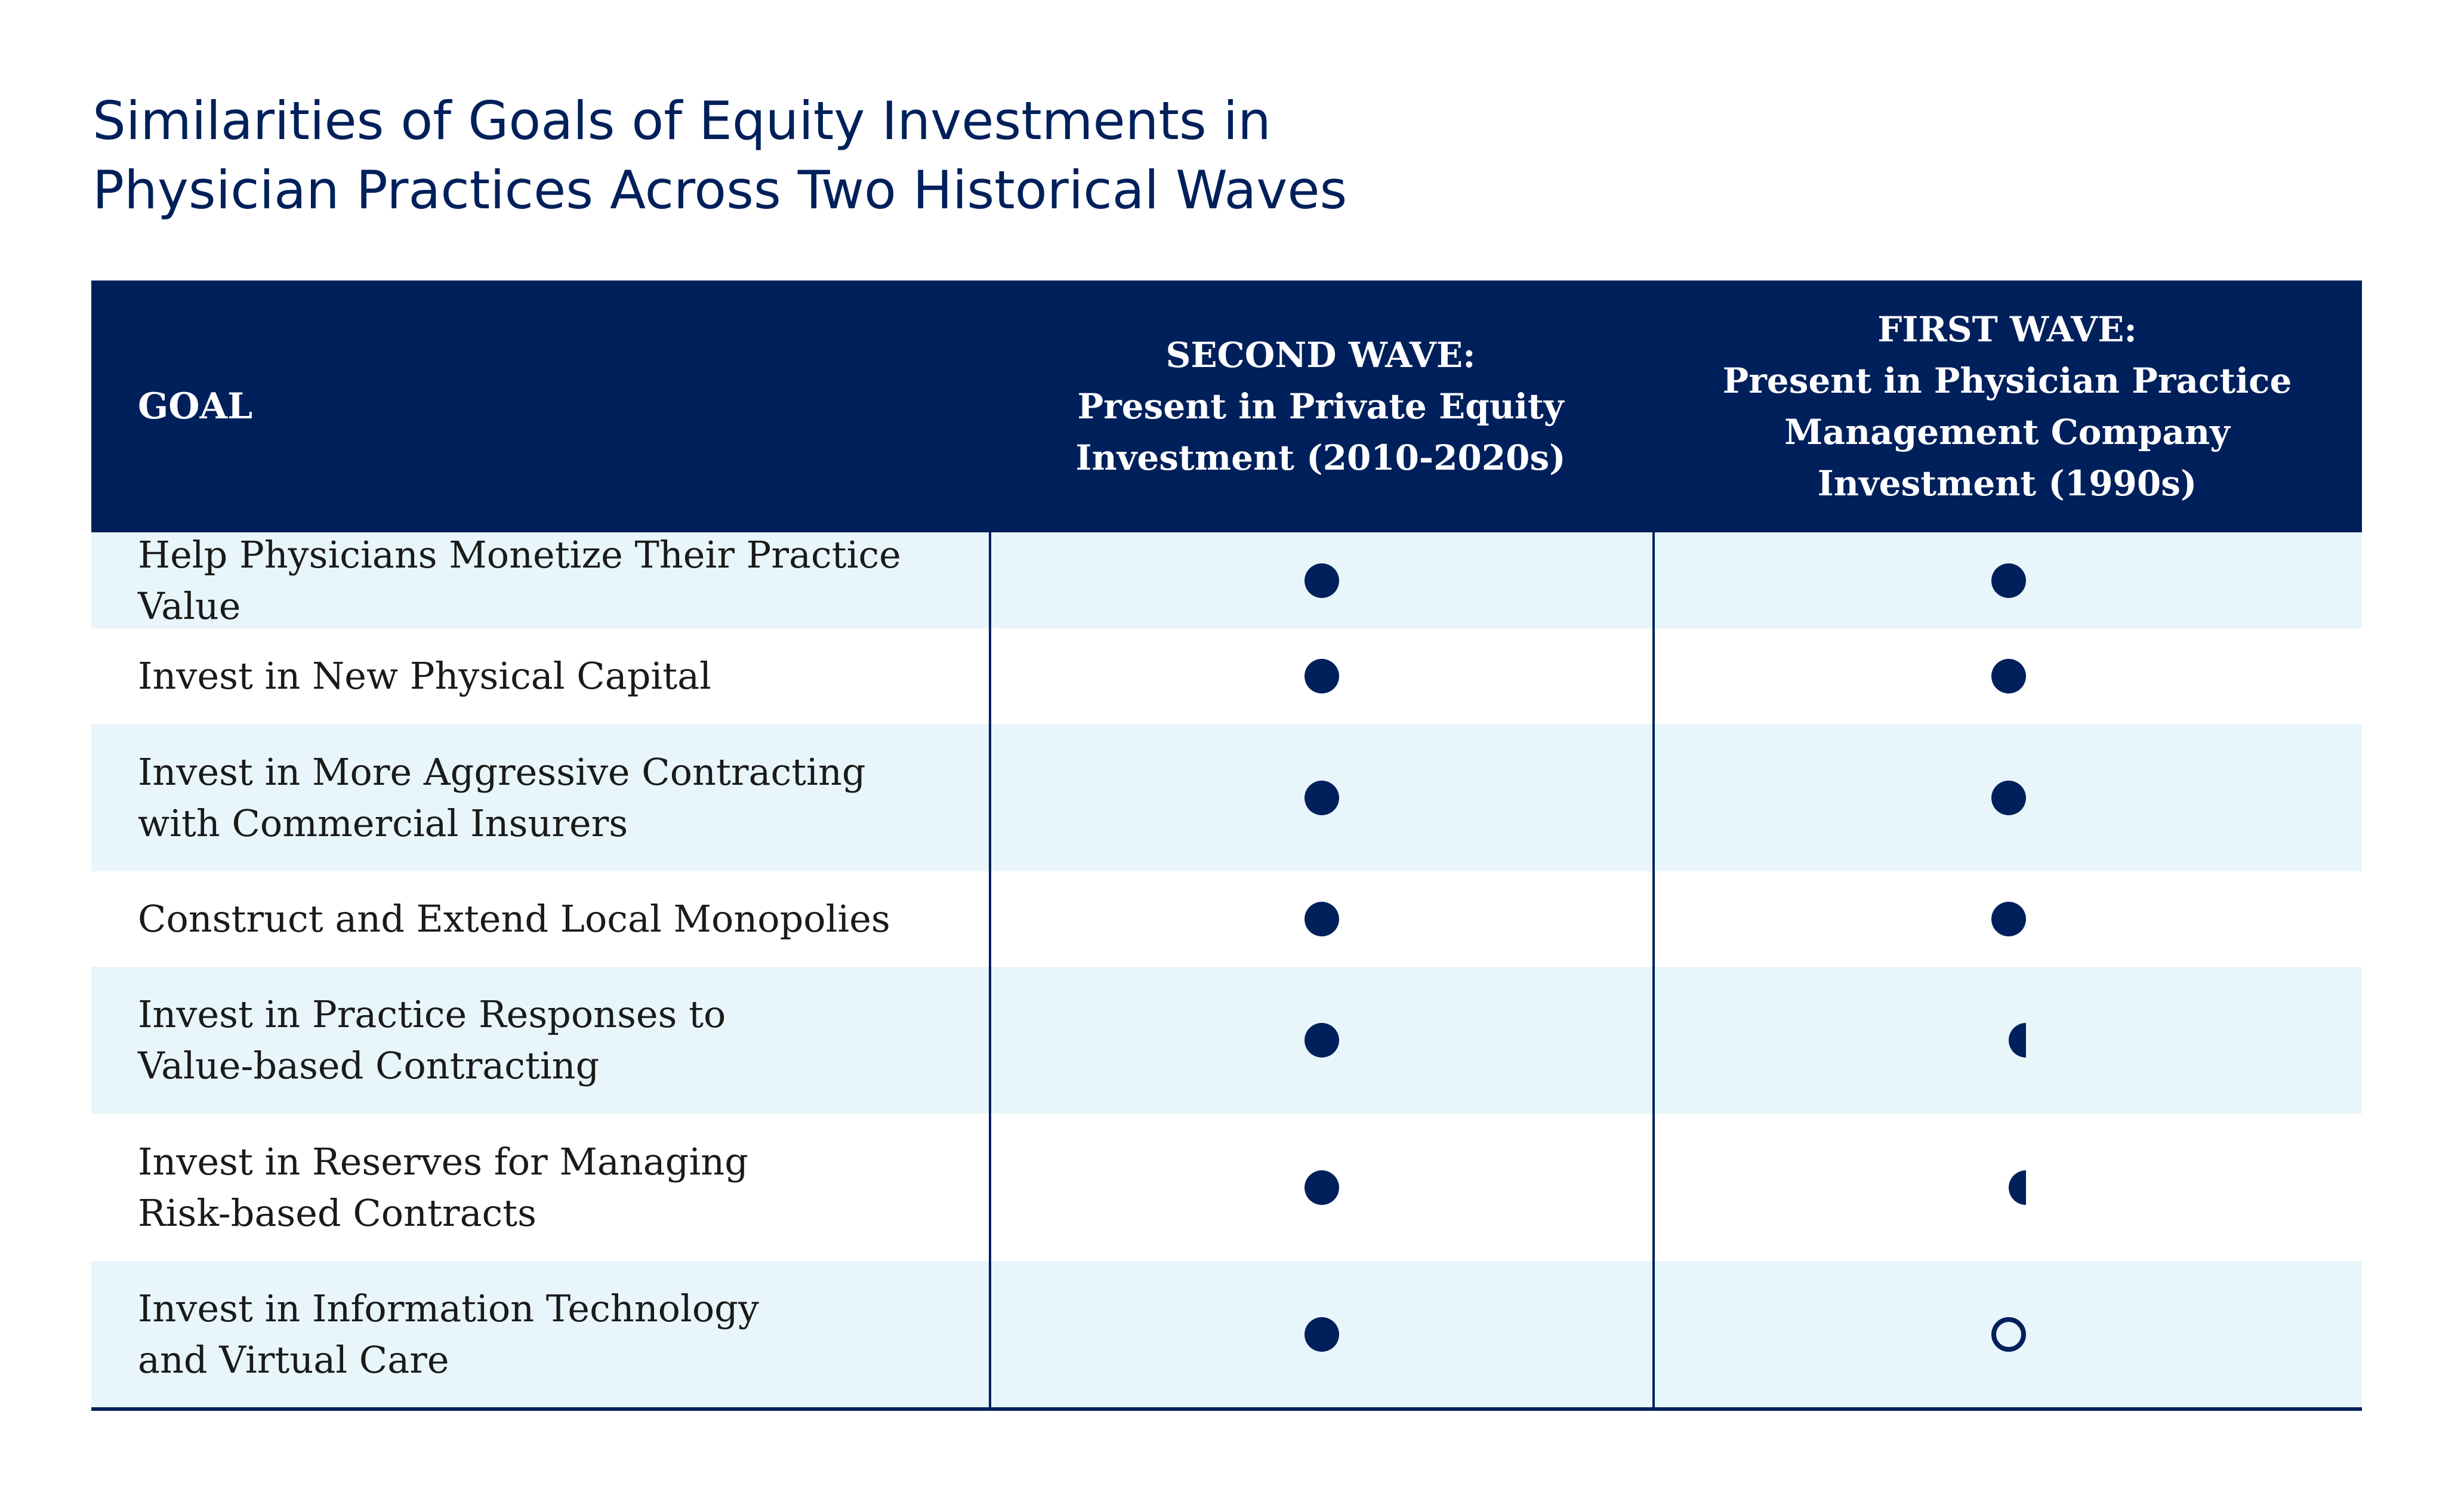 This screenshot has width=2464, height=1492. I want to click on goal-text-line-2: and Virtual Care, so click(293, 1359).